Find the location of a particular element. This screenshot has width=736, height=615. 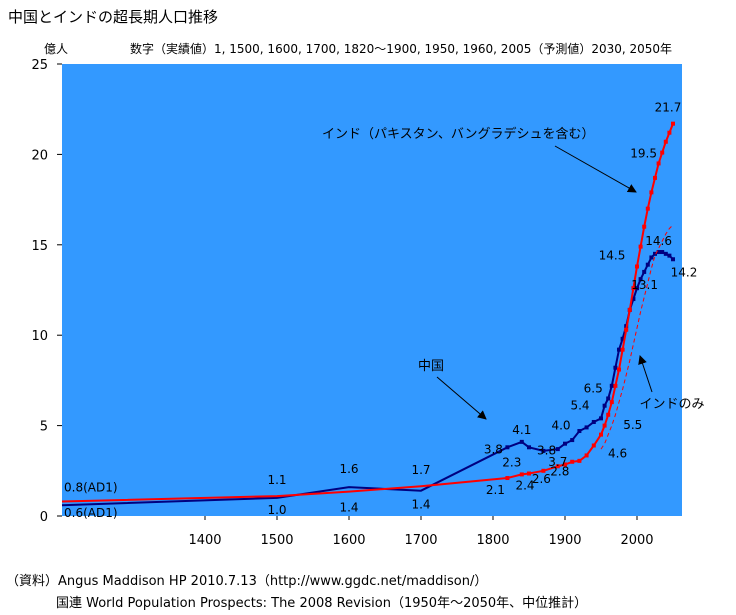

y-tick-label: 25 is located at coordinates (39, 65).